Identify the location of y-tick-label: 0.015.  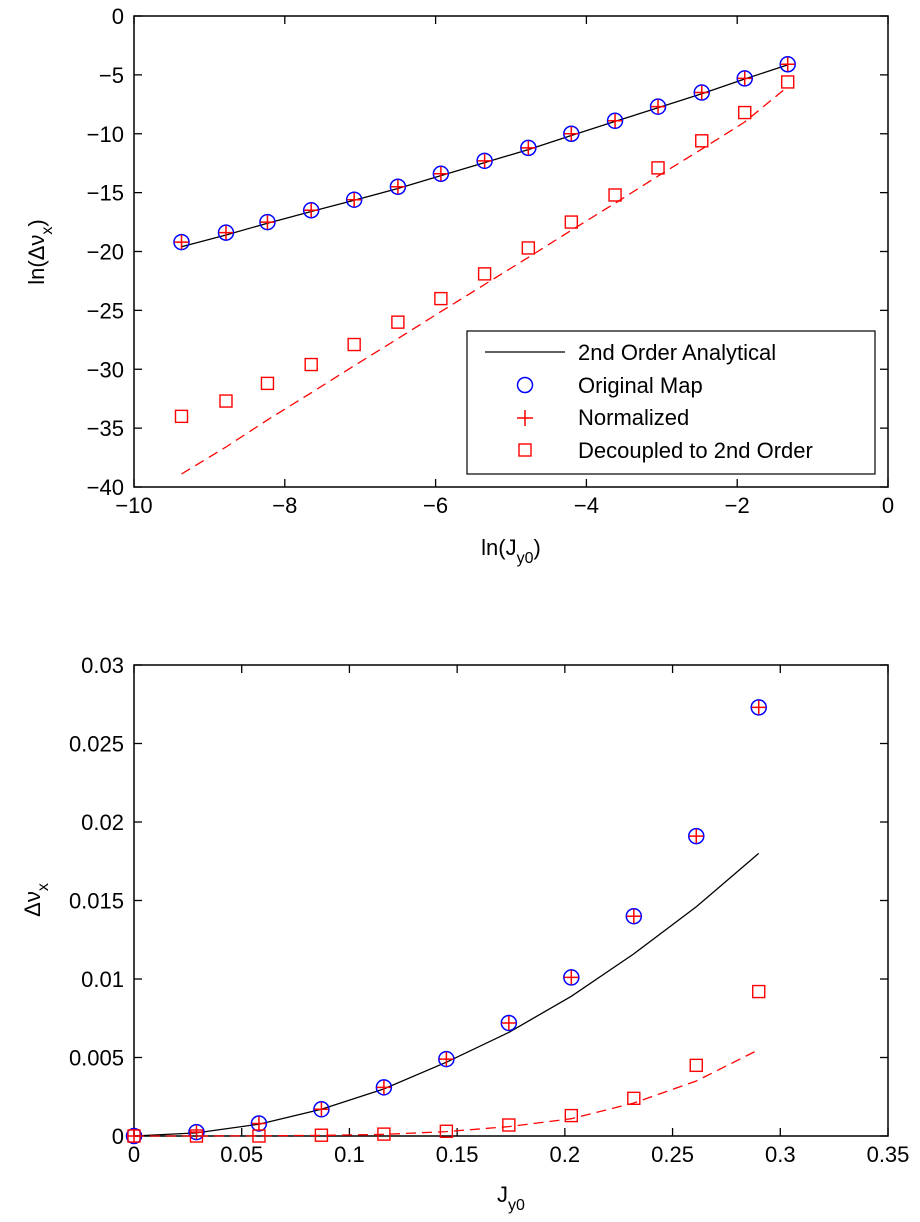
(96, 901).